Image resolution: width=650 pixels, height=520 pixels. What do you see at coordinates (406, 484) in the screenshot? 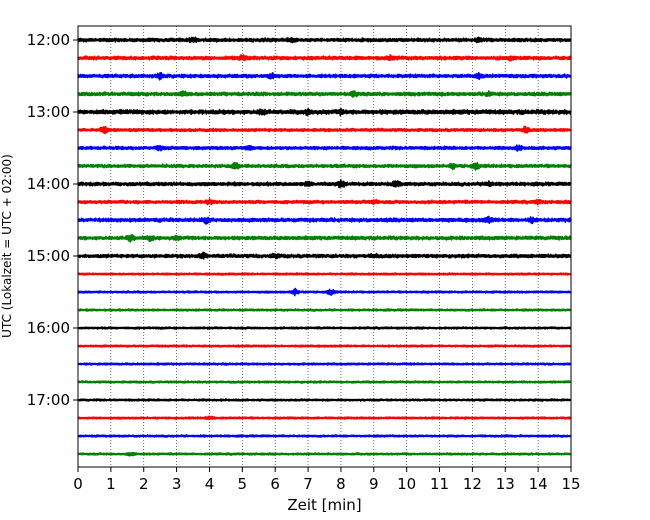
I see `x-tick-label: 10` at bounding box center [406, 484].